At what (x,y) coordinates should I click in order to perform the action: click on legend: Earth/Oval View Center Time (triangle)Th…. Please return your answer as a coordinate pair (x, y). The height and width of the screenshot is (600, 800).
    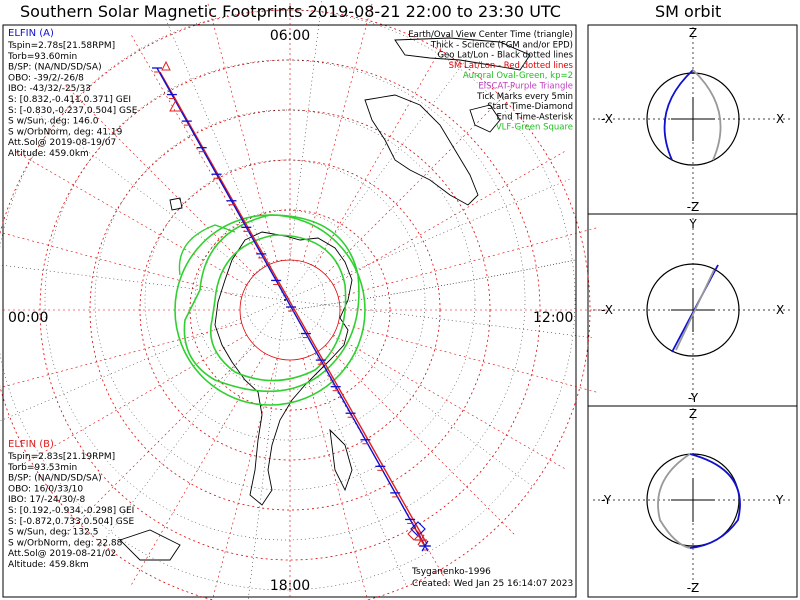
    Looking at the image, I should click on (490, 81).